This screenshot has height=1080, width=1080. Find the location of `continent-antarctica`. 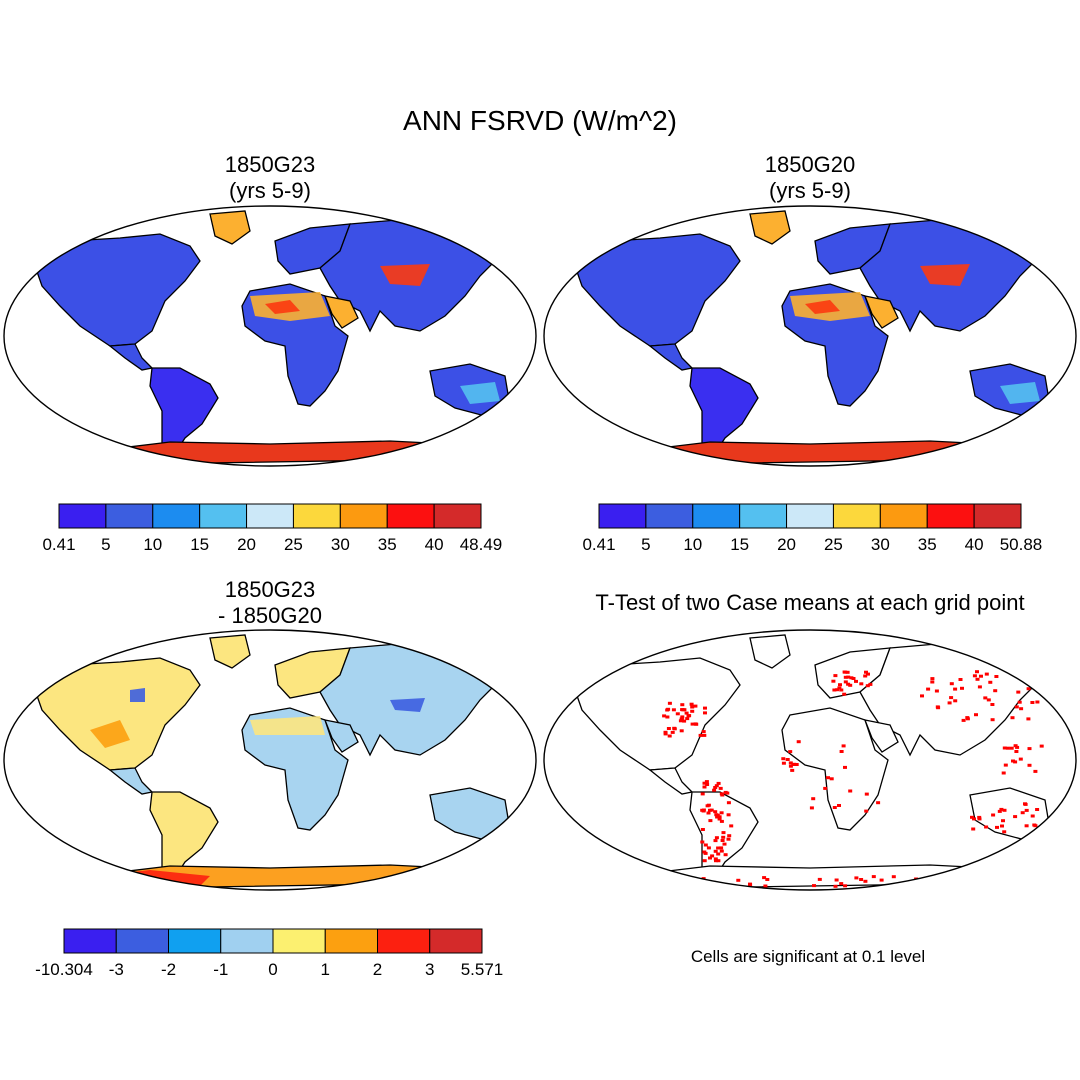

continent-antarctica is located at coordinates (810, 453).